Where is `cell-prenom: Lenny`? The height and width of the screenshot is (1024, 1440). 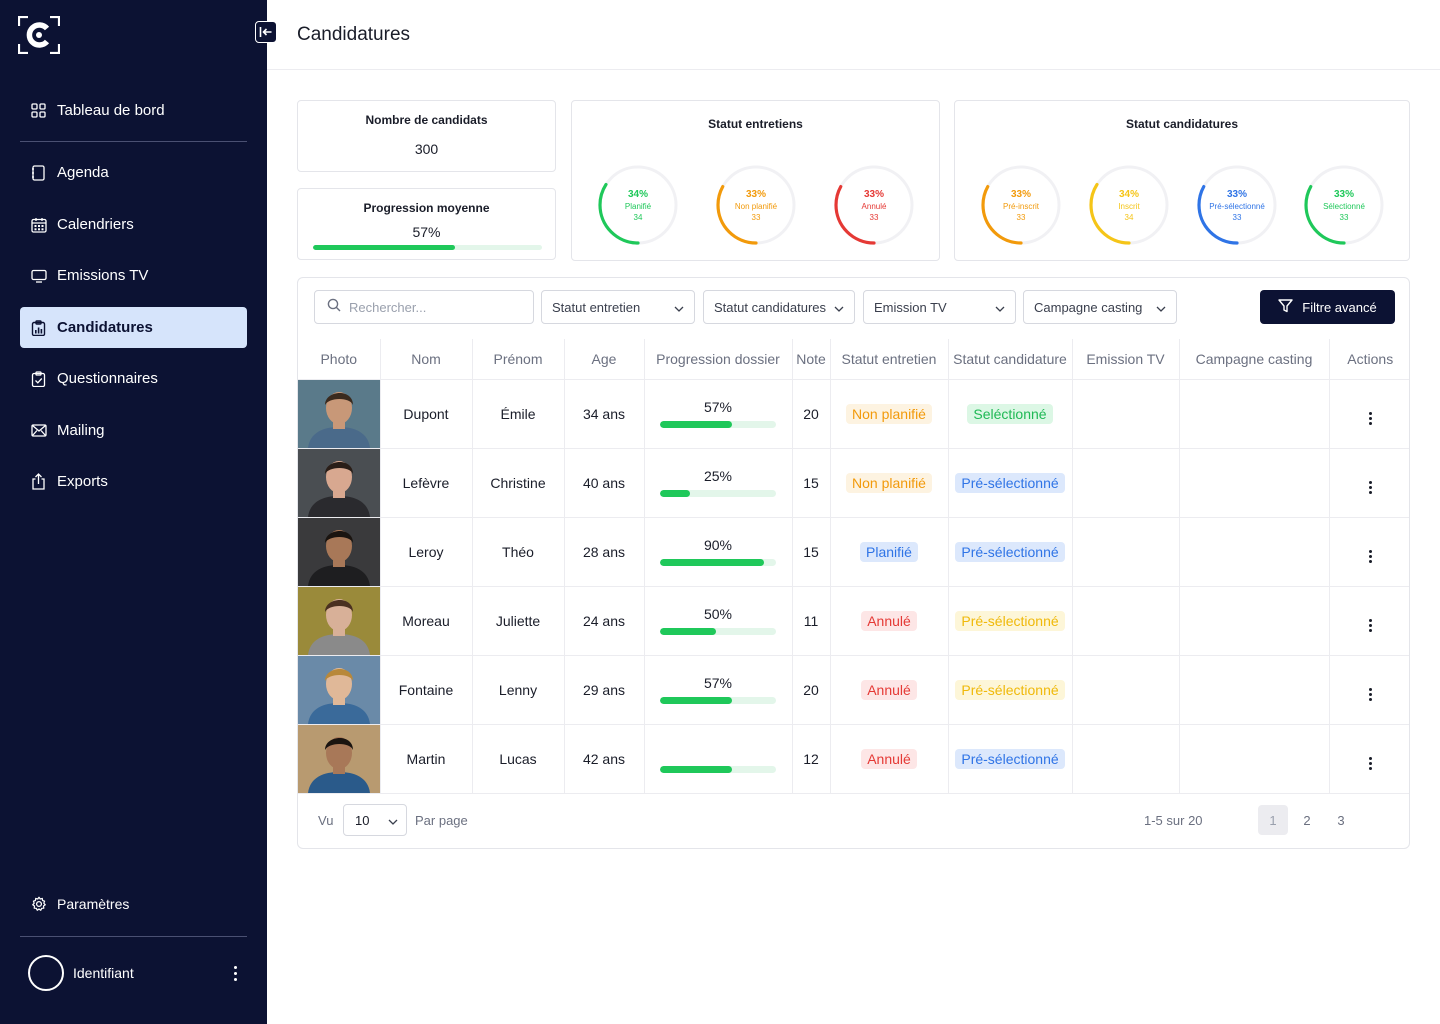
cell-prenom: Lenny is located at coordinates (518, 690).